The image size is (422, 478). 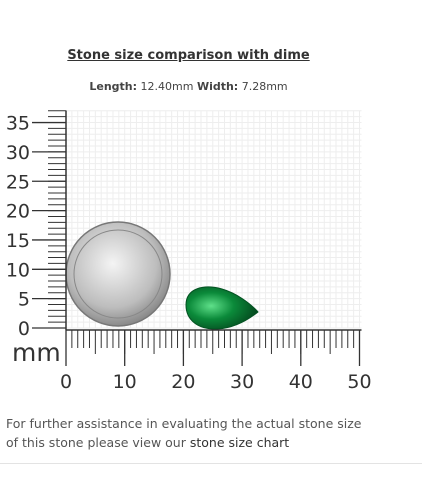 What do you see at coordinates (211, 463) in the screenshot?
I see `separator` at bounding box center [211, 463].